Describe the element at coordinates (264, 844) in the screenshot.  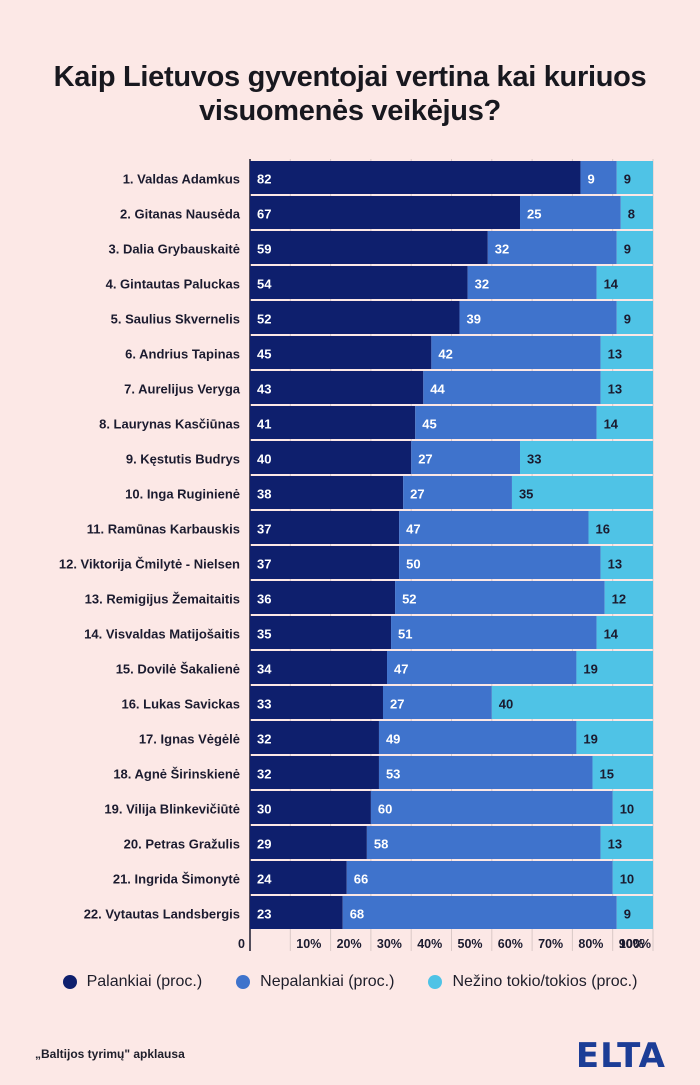
I see `data-label: 29` at that location.